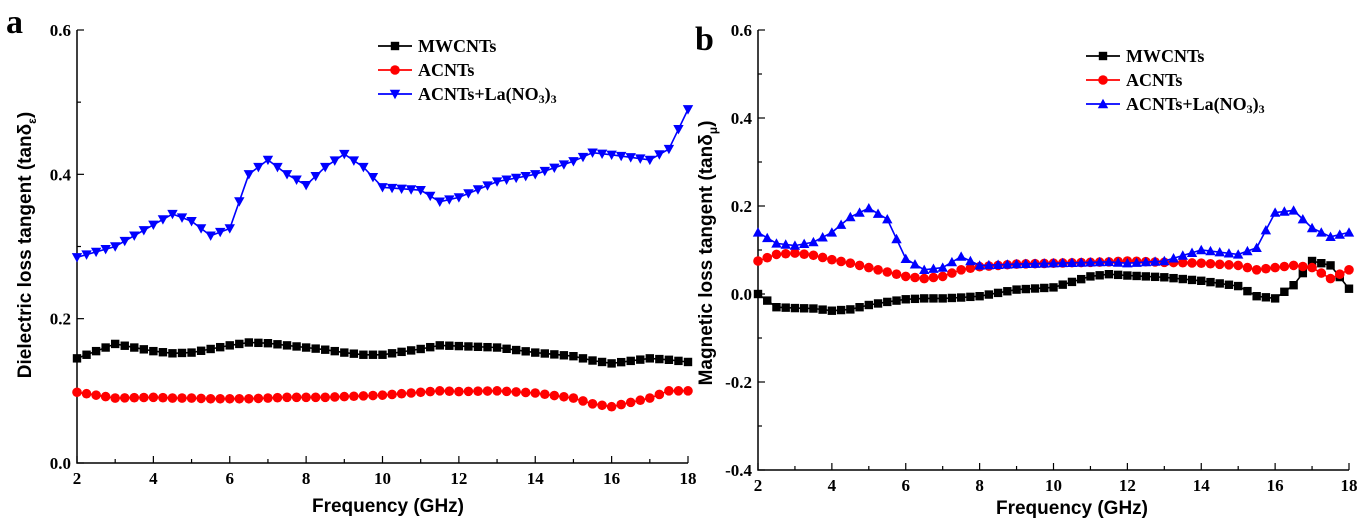 This screenshot has width=1363, height=522. I want to click on panel-a-y-axis-title: Dielectric loss tangent (tanδε), so click(27, 245).